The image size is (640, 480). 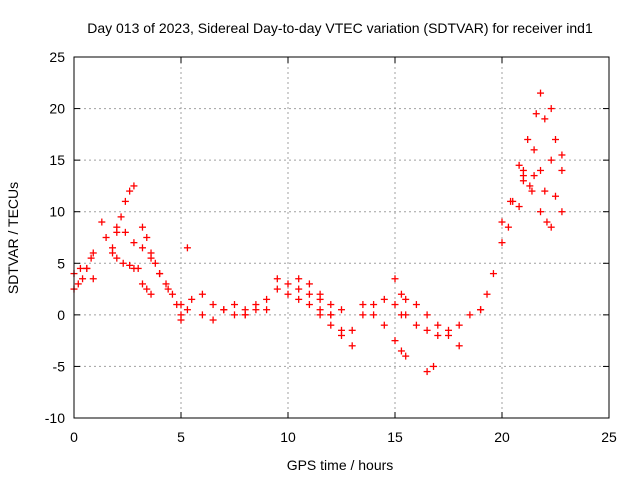 I want to click on x-tick-label: 25, so click(x=609, y=437).